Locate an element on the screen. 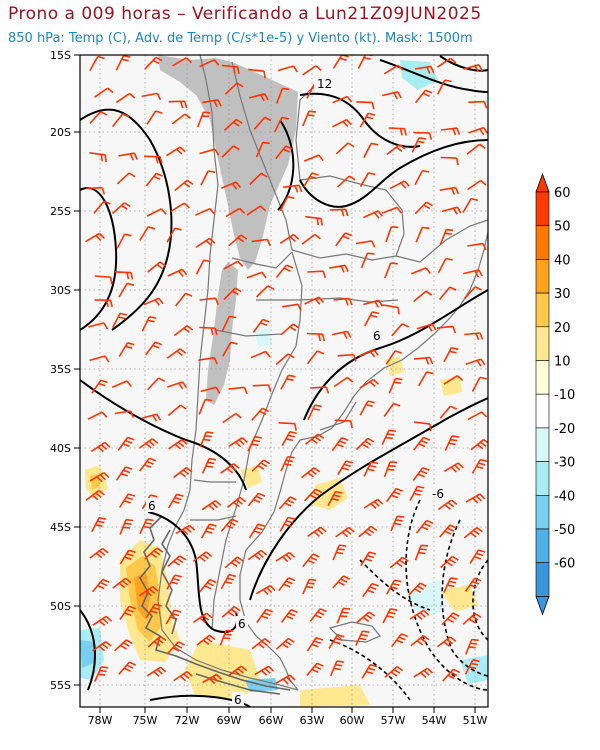  colorbar-label: -60 is located at coordinates (564, 564).